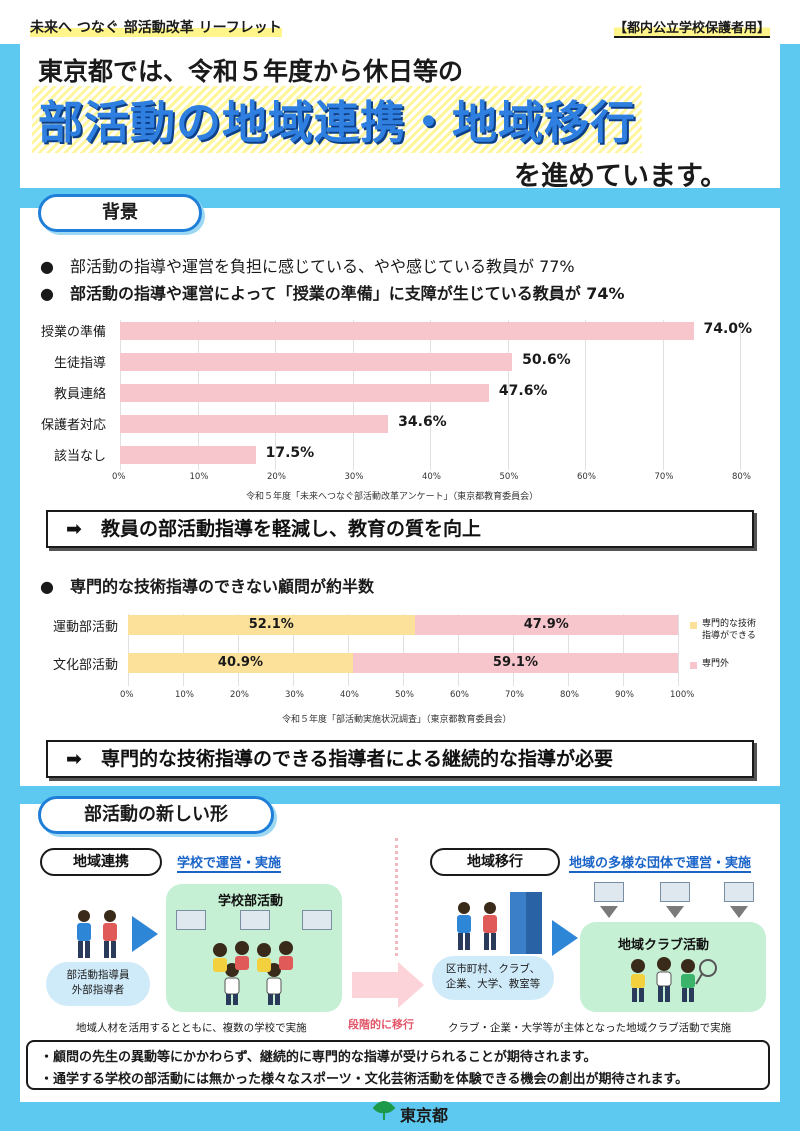 This screenshot has height=1131, width=800. What do you see at coordinates (523, 391) in the screenshot?
I see `chart-1-value-label: 47.6%` at bounding box center [523, 391].